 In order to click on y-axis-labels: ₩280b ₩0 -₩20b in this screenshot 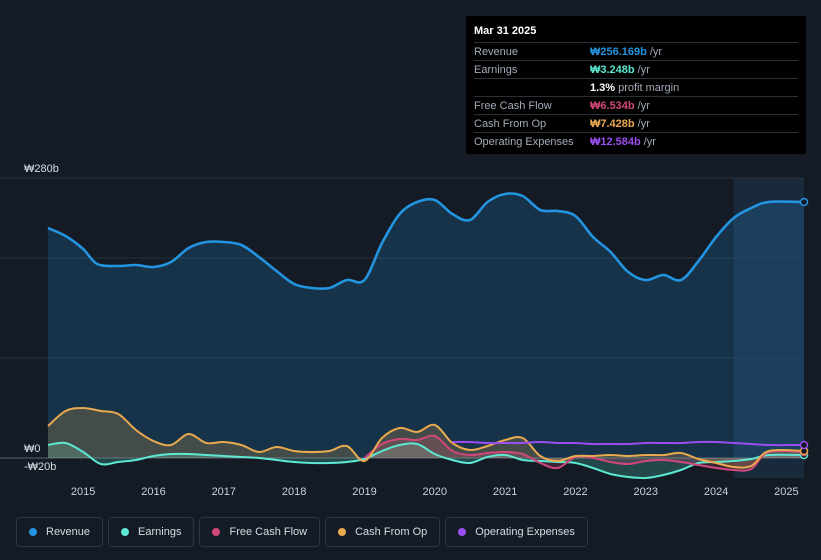, I will do `click(41, 318)`.